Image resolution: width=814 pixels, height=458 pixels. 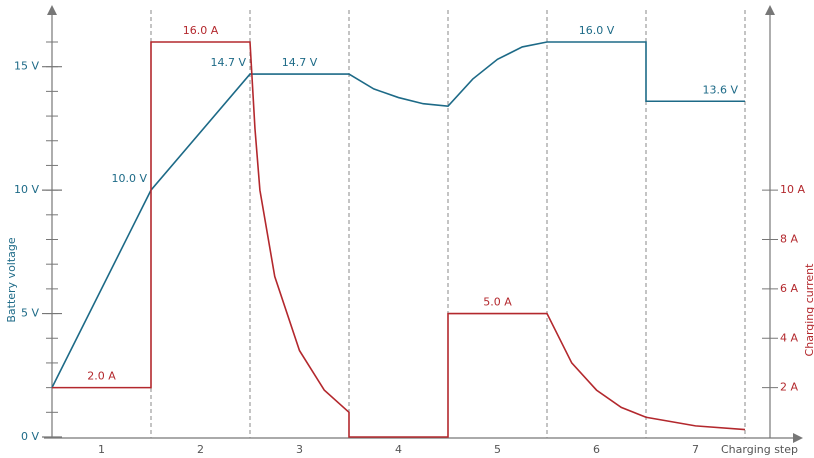 I want to click on x-tick-label: 6, so click(x=596, y=449).